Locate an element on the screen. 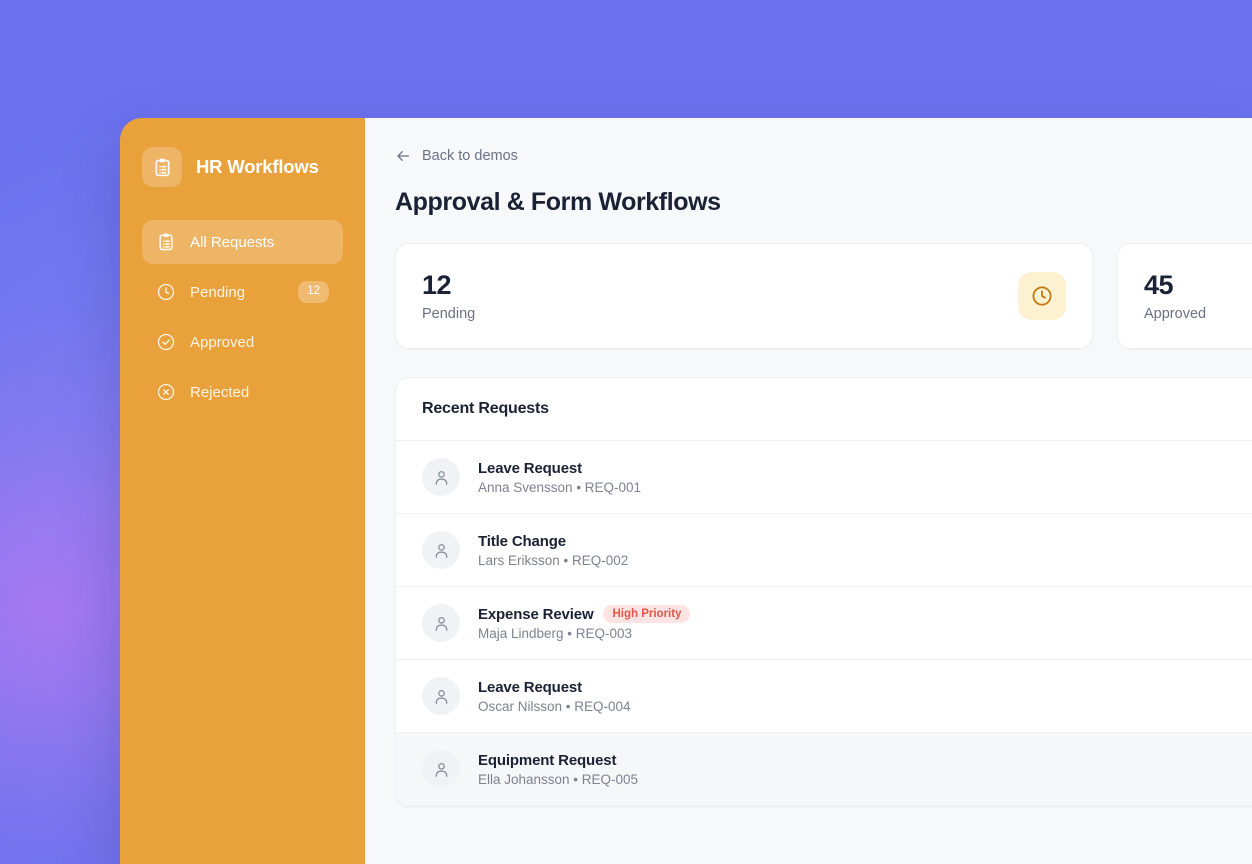 This screenshot has width=1252, height=864. panel-header: Recent Requests is located at coordinates (824, 409).